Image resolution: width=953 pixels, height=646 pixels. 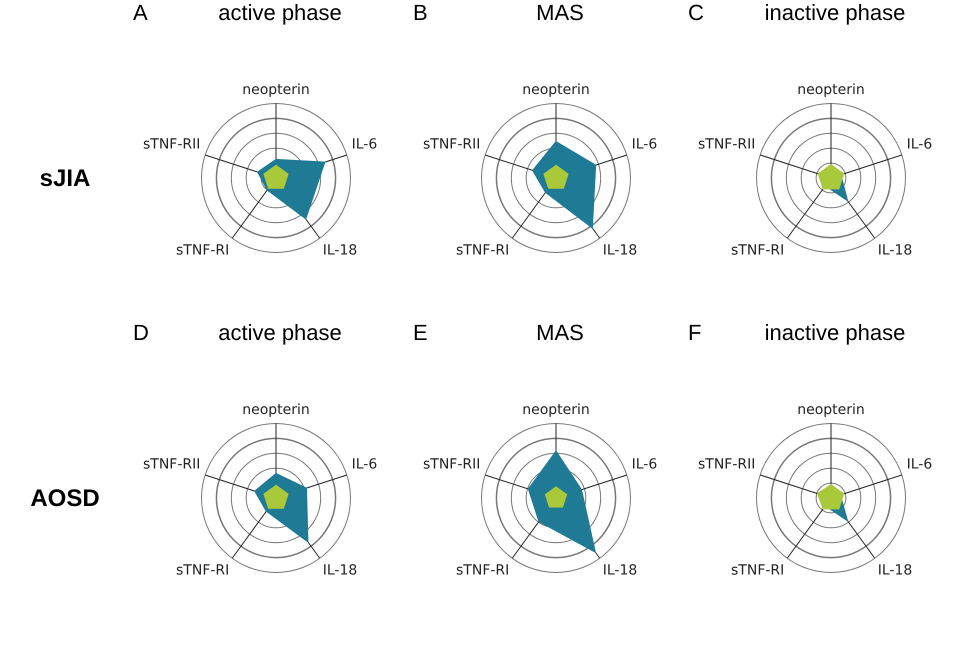 What do you see at coordinates (420, 13) in the screenshot?
I see `text: B` at bounding box center [420, 13].